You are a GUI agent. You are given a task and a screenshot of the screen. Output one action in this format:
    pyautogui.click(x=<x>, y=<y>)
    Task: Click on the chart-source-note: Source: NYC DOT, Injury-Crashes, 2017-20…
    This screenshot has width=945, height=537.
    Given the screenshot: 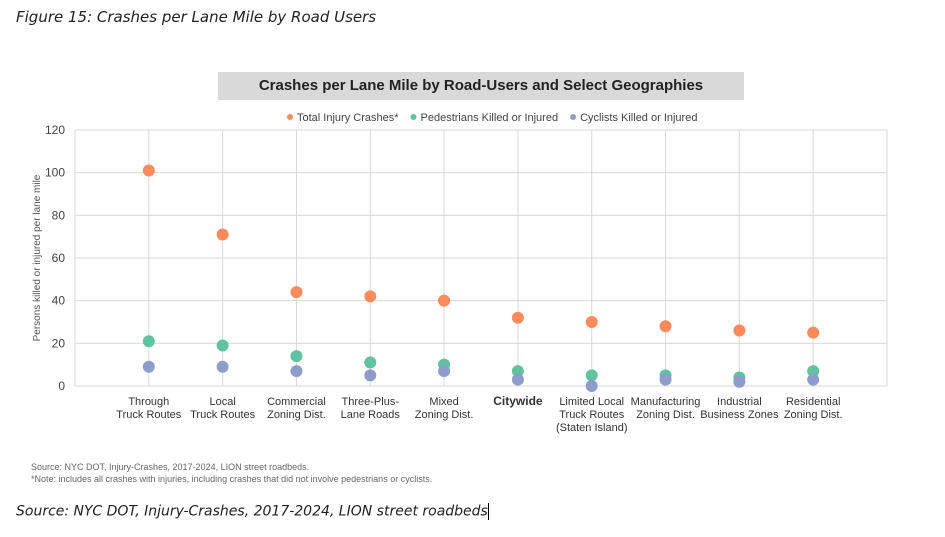 What is the action you would take?
    pyautogui.click(x=170, y=467)
    